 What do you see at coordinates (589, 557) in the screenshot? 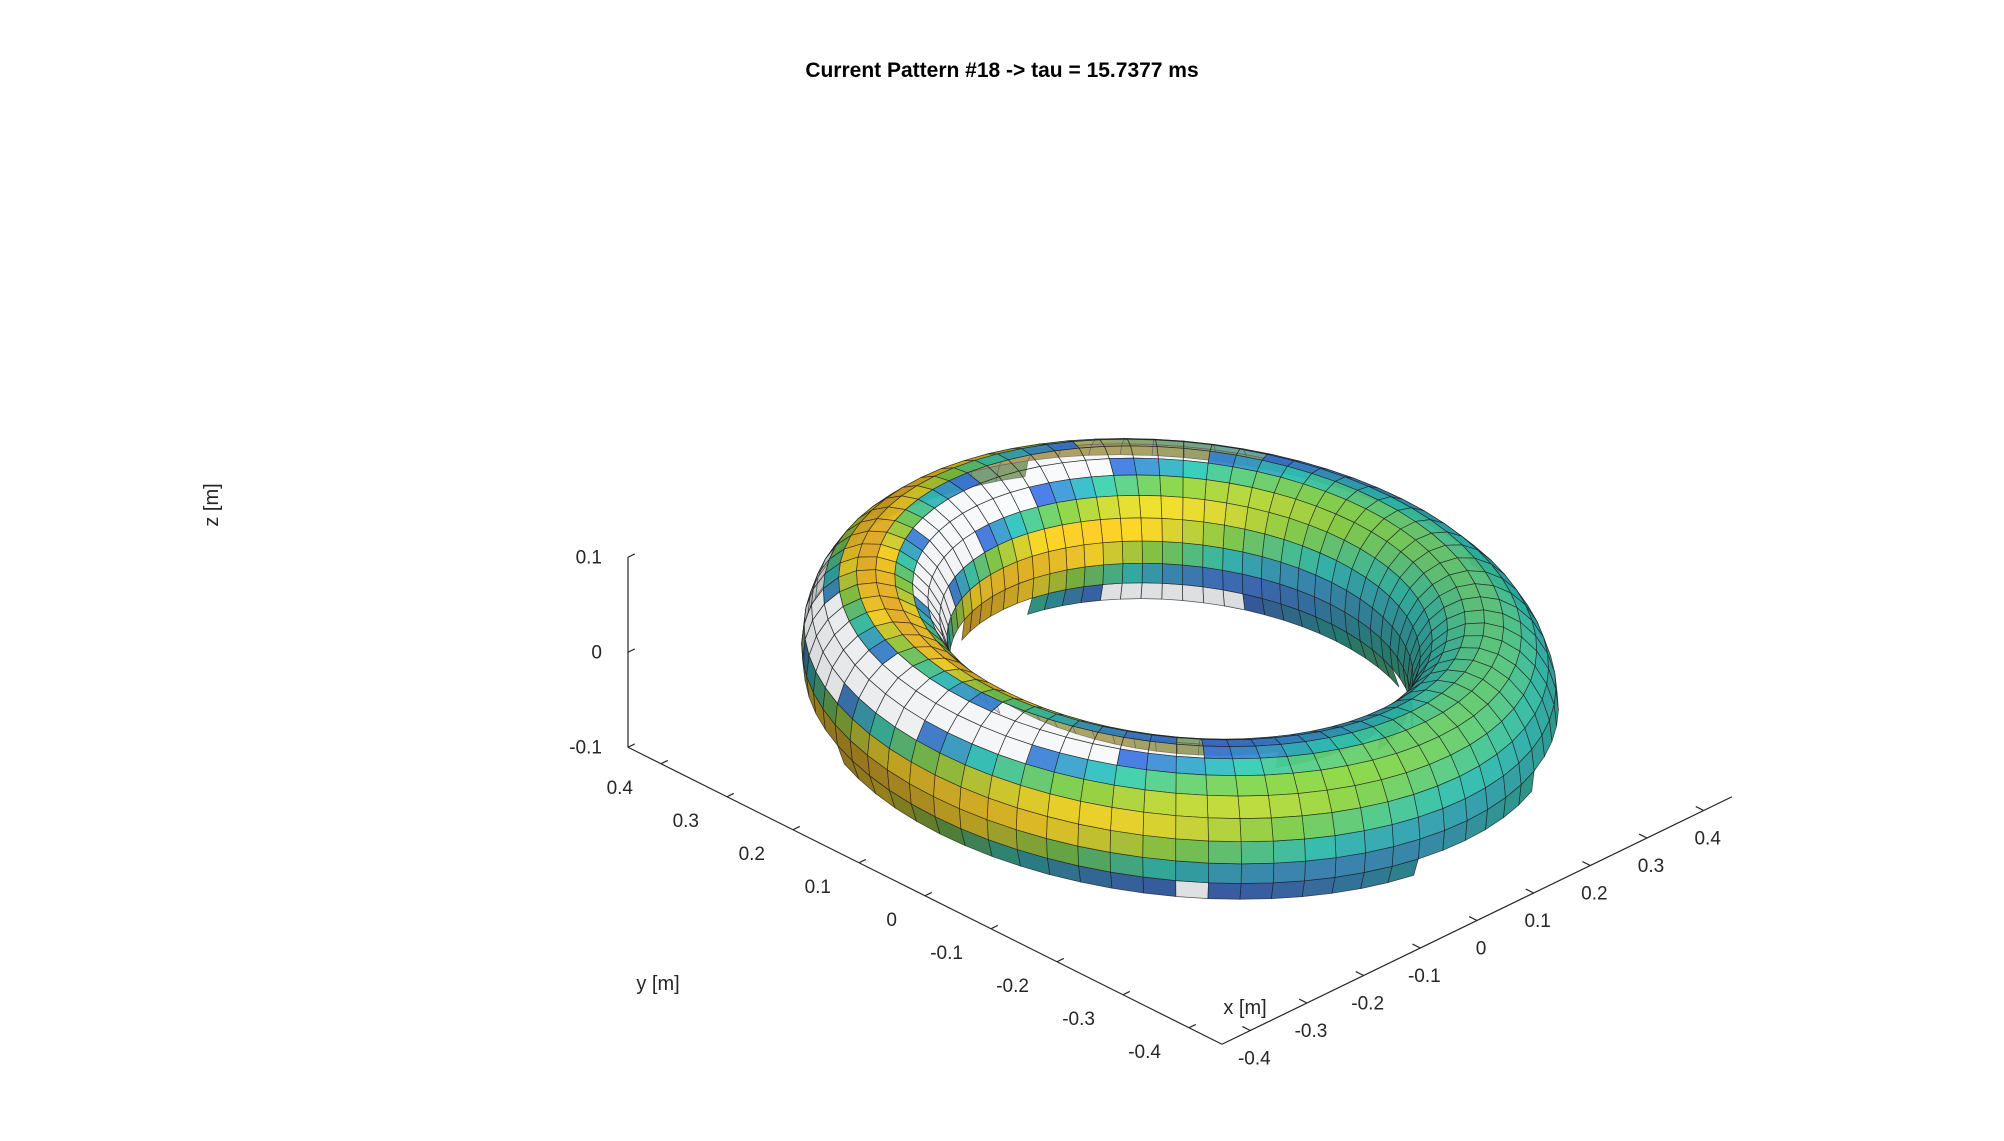
I see `z-tick-label: 0.1` at bounding box center [589, 557].